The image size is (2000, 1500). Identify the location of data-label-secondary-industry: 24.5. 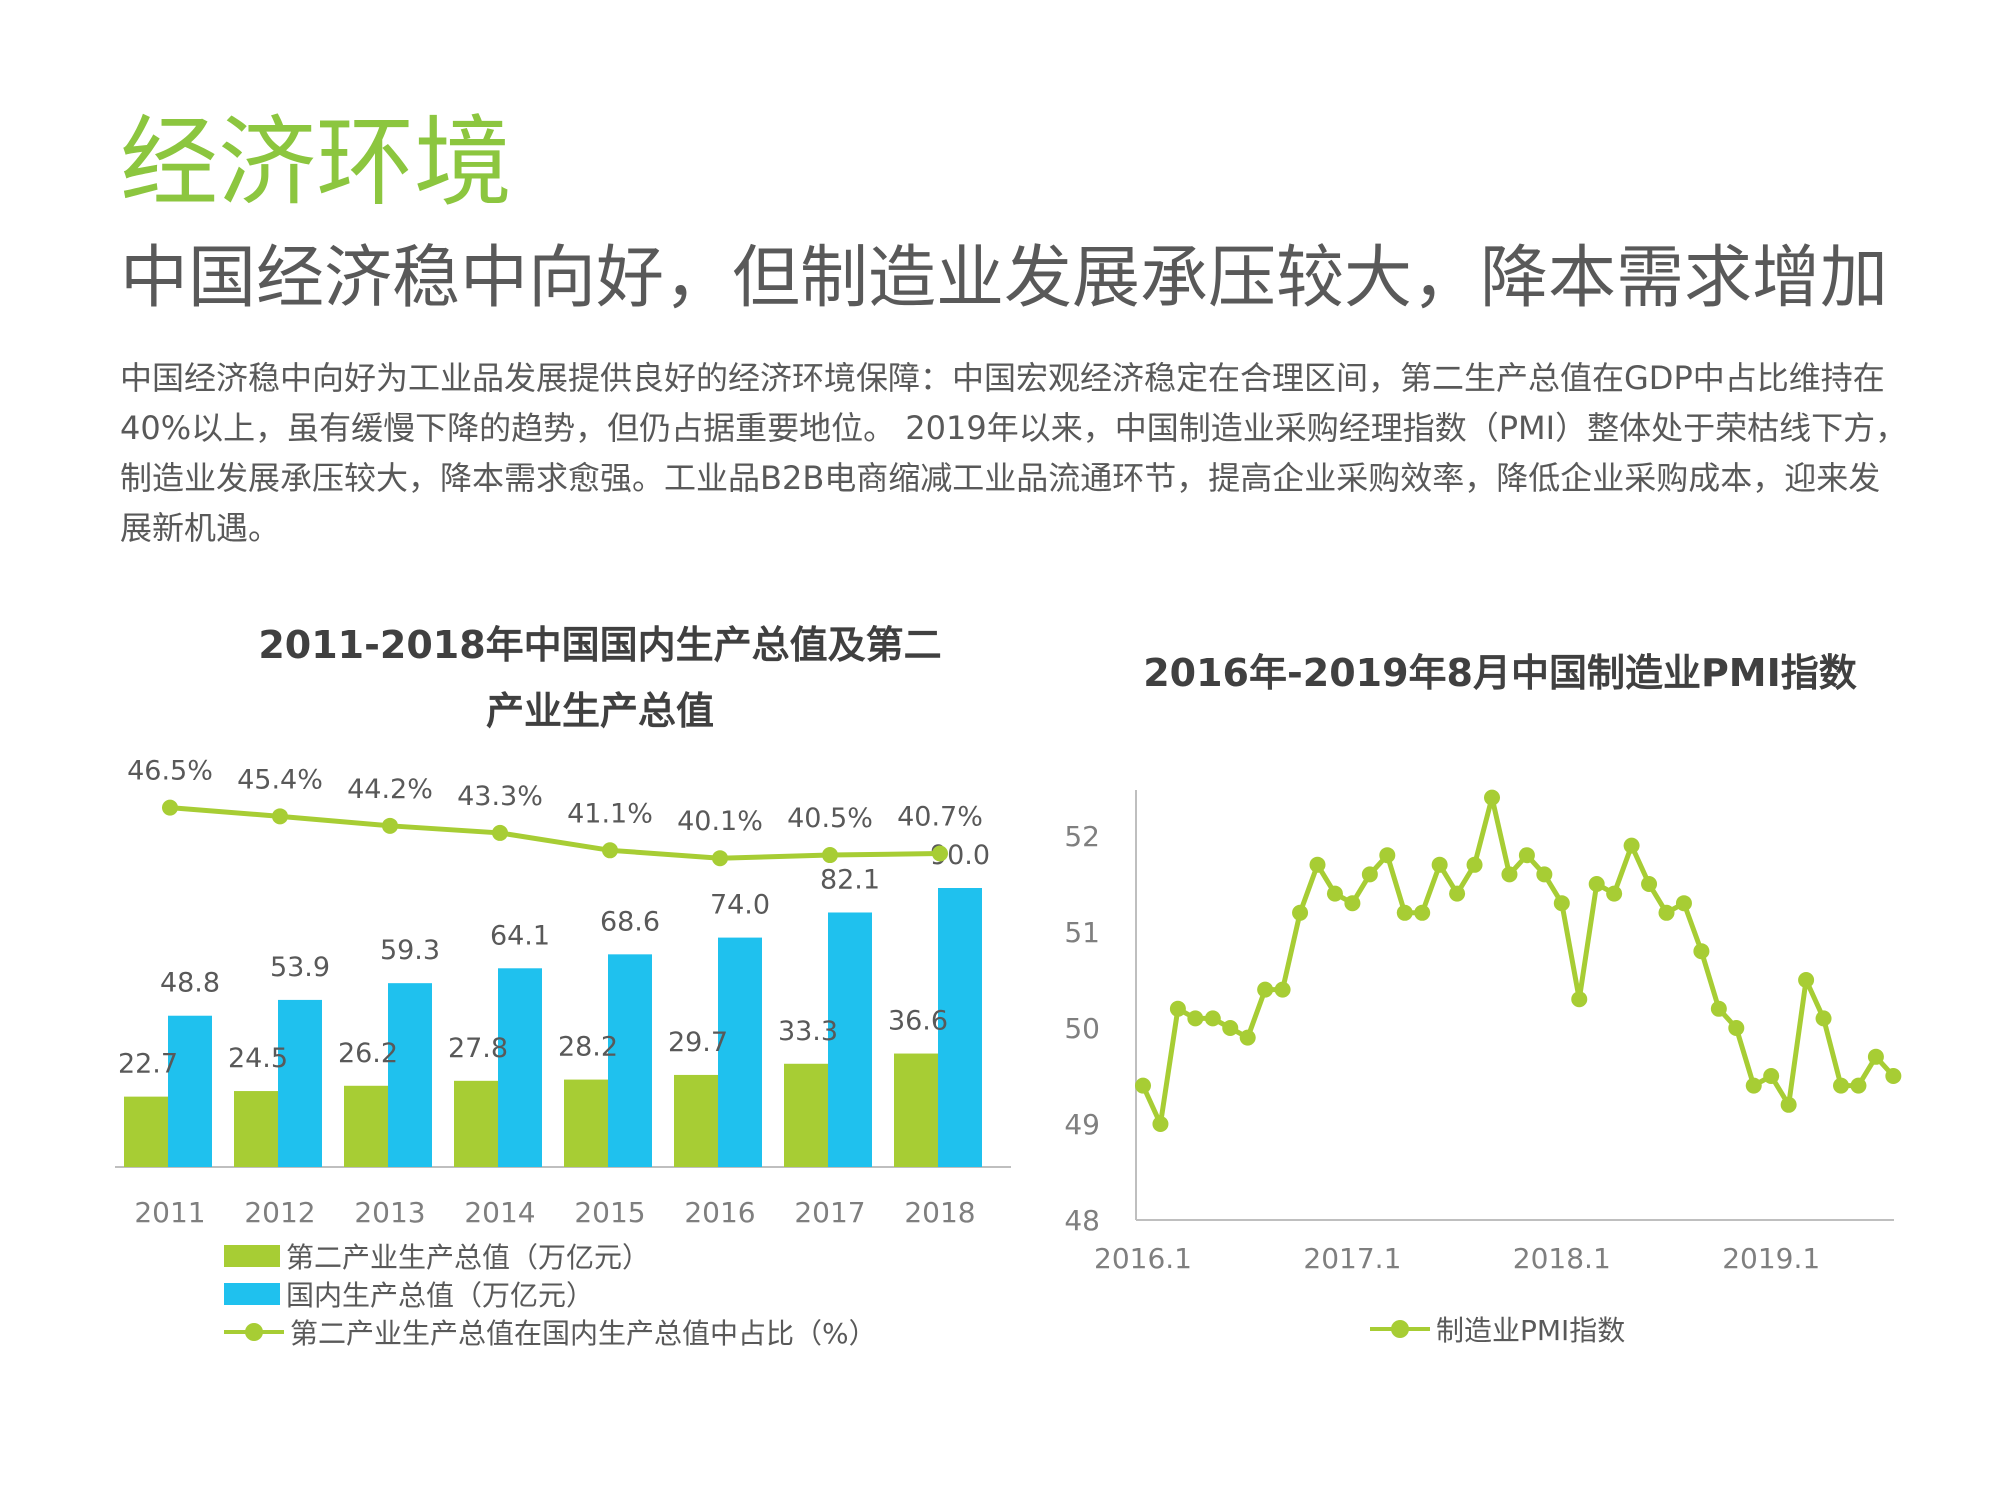
(258, 1058).